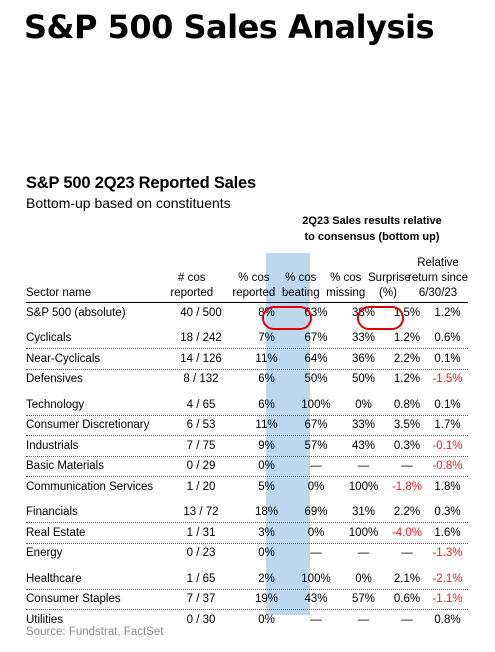 This screenshot has height=652, width=495. Describe the element at coordinates (247, 533) in the screenshot. I see `table-row: Real Estate 1 / 31 3% 0% 100% -4.0% 1.6%` at that location.